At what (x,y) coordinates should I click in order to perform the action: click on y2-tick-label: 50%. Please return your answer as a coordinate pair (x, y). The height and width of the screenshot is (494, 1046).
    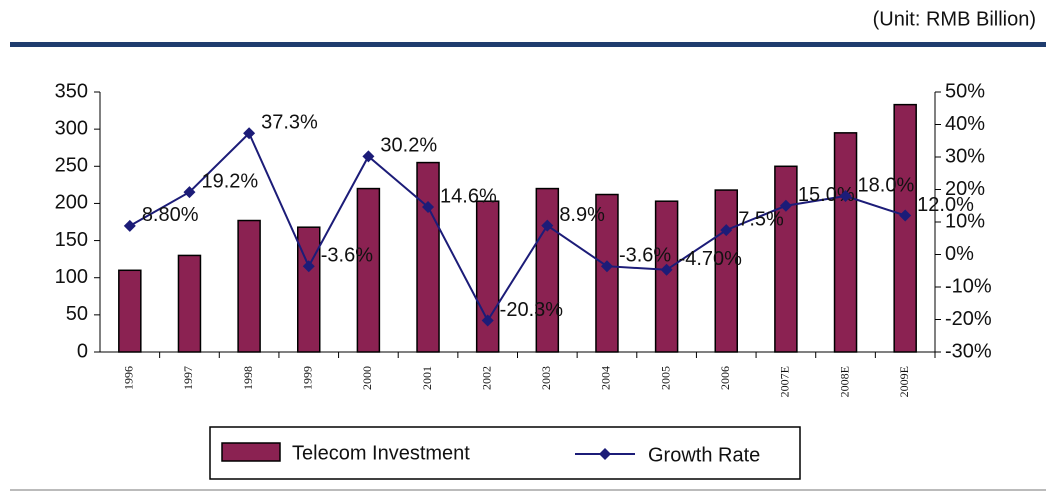
    Looking at the image, I should click on (965, 91).